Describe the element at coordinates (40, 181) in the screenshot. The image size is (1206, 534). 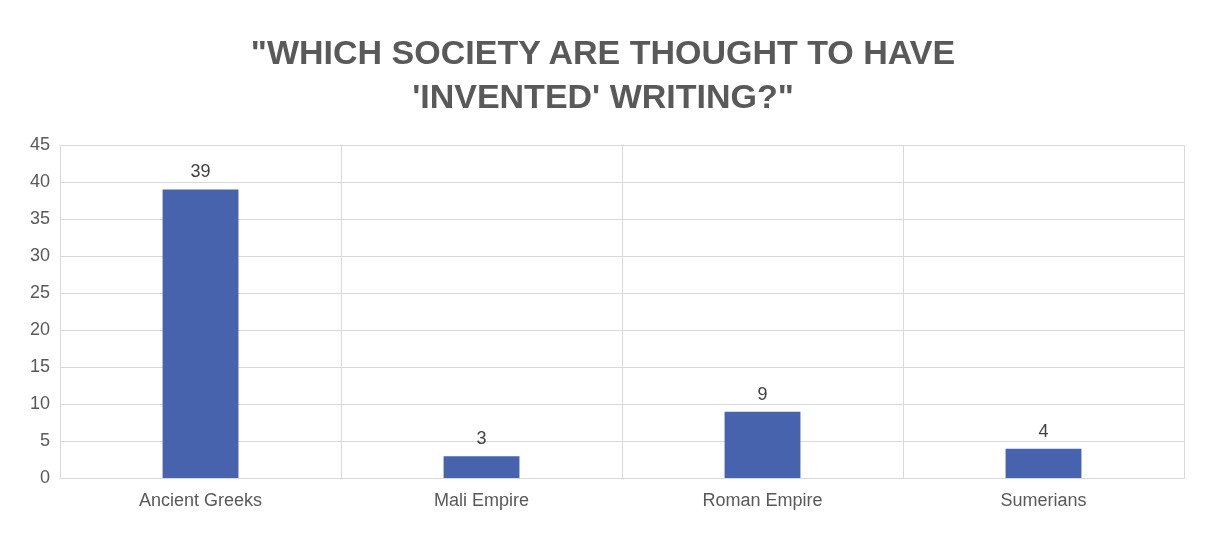
I see `y-tick-label: 40` at that location.